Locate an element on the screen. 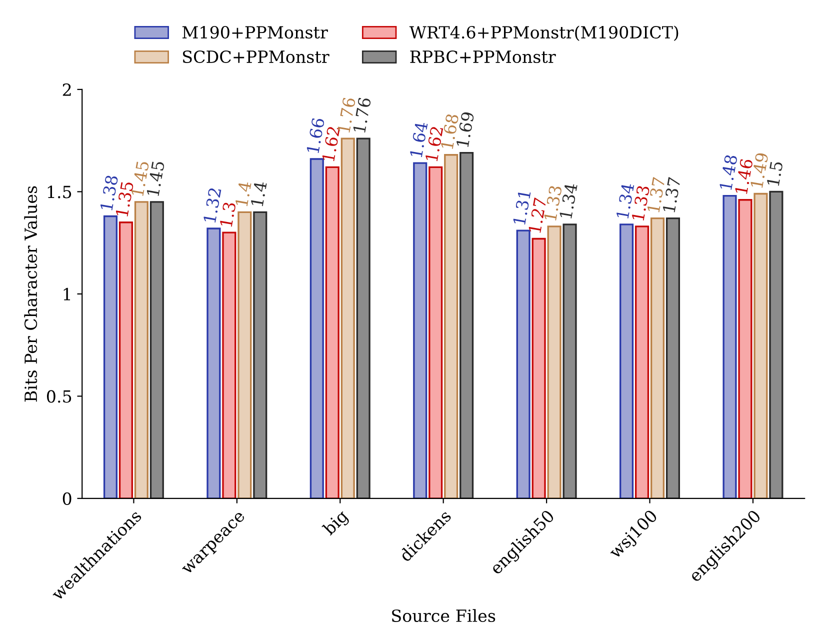  legend-label: RPBC+PPMonstr is located at coordinates (483, 57).